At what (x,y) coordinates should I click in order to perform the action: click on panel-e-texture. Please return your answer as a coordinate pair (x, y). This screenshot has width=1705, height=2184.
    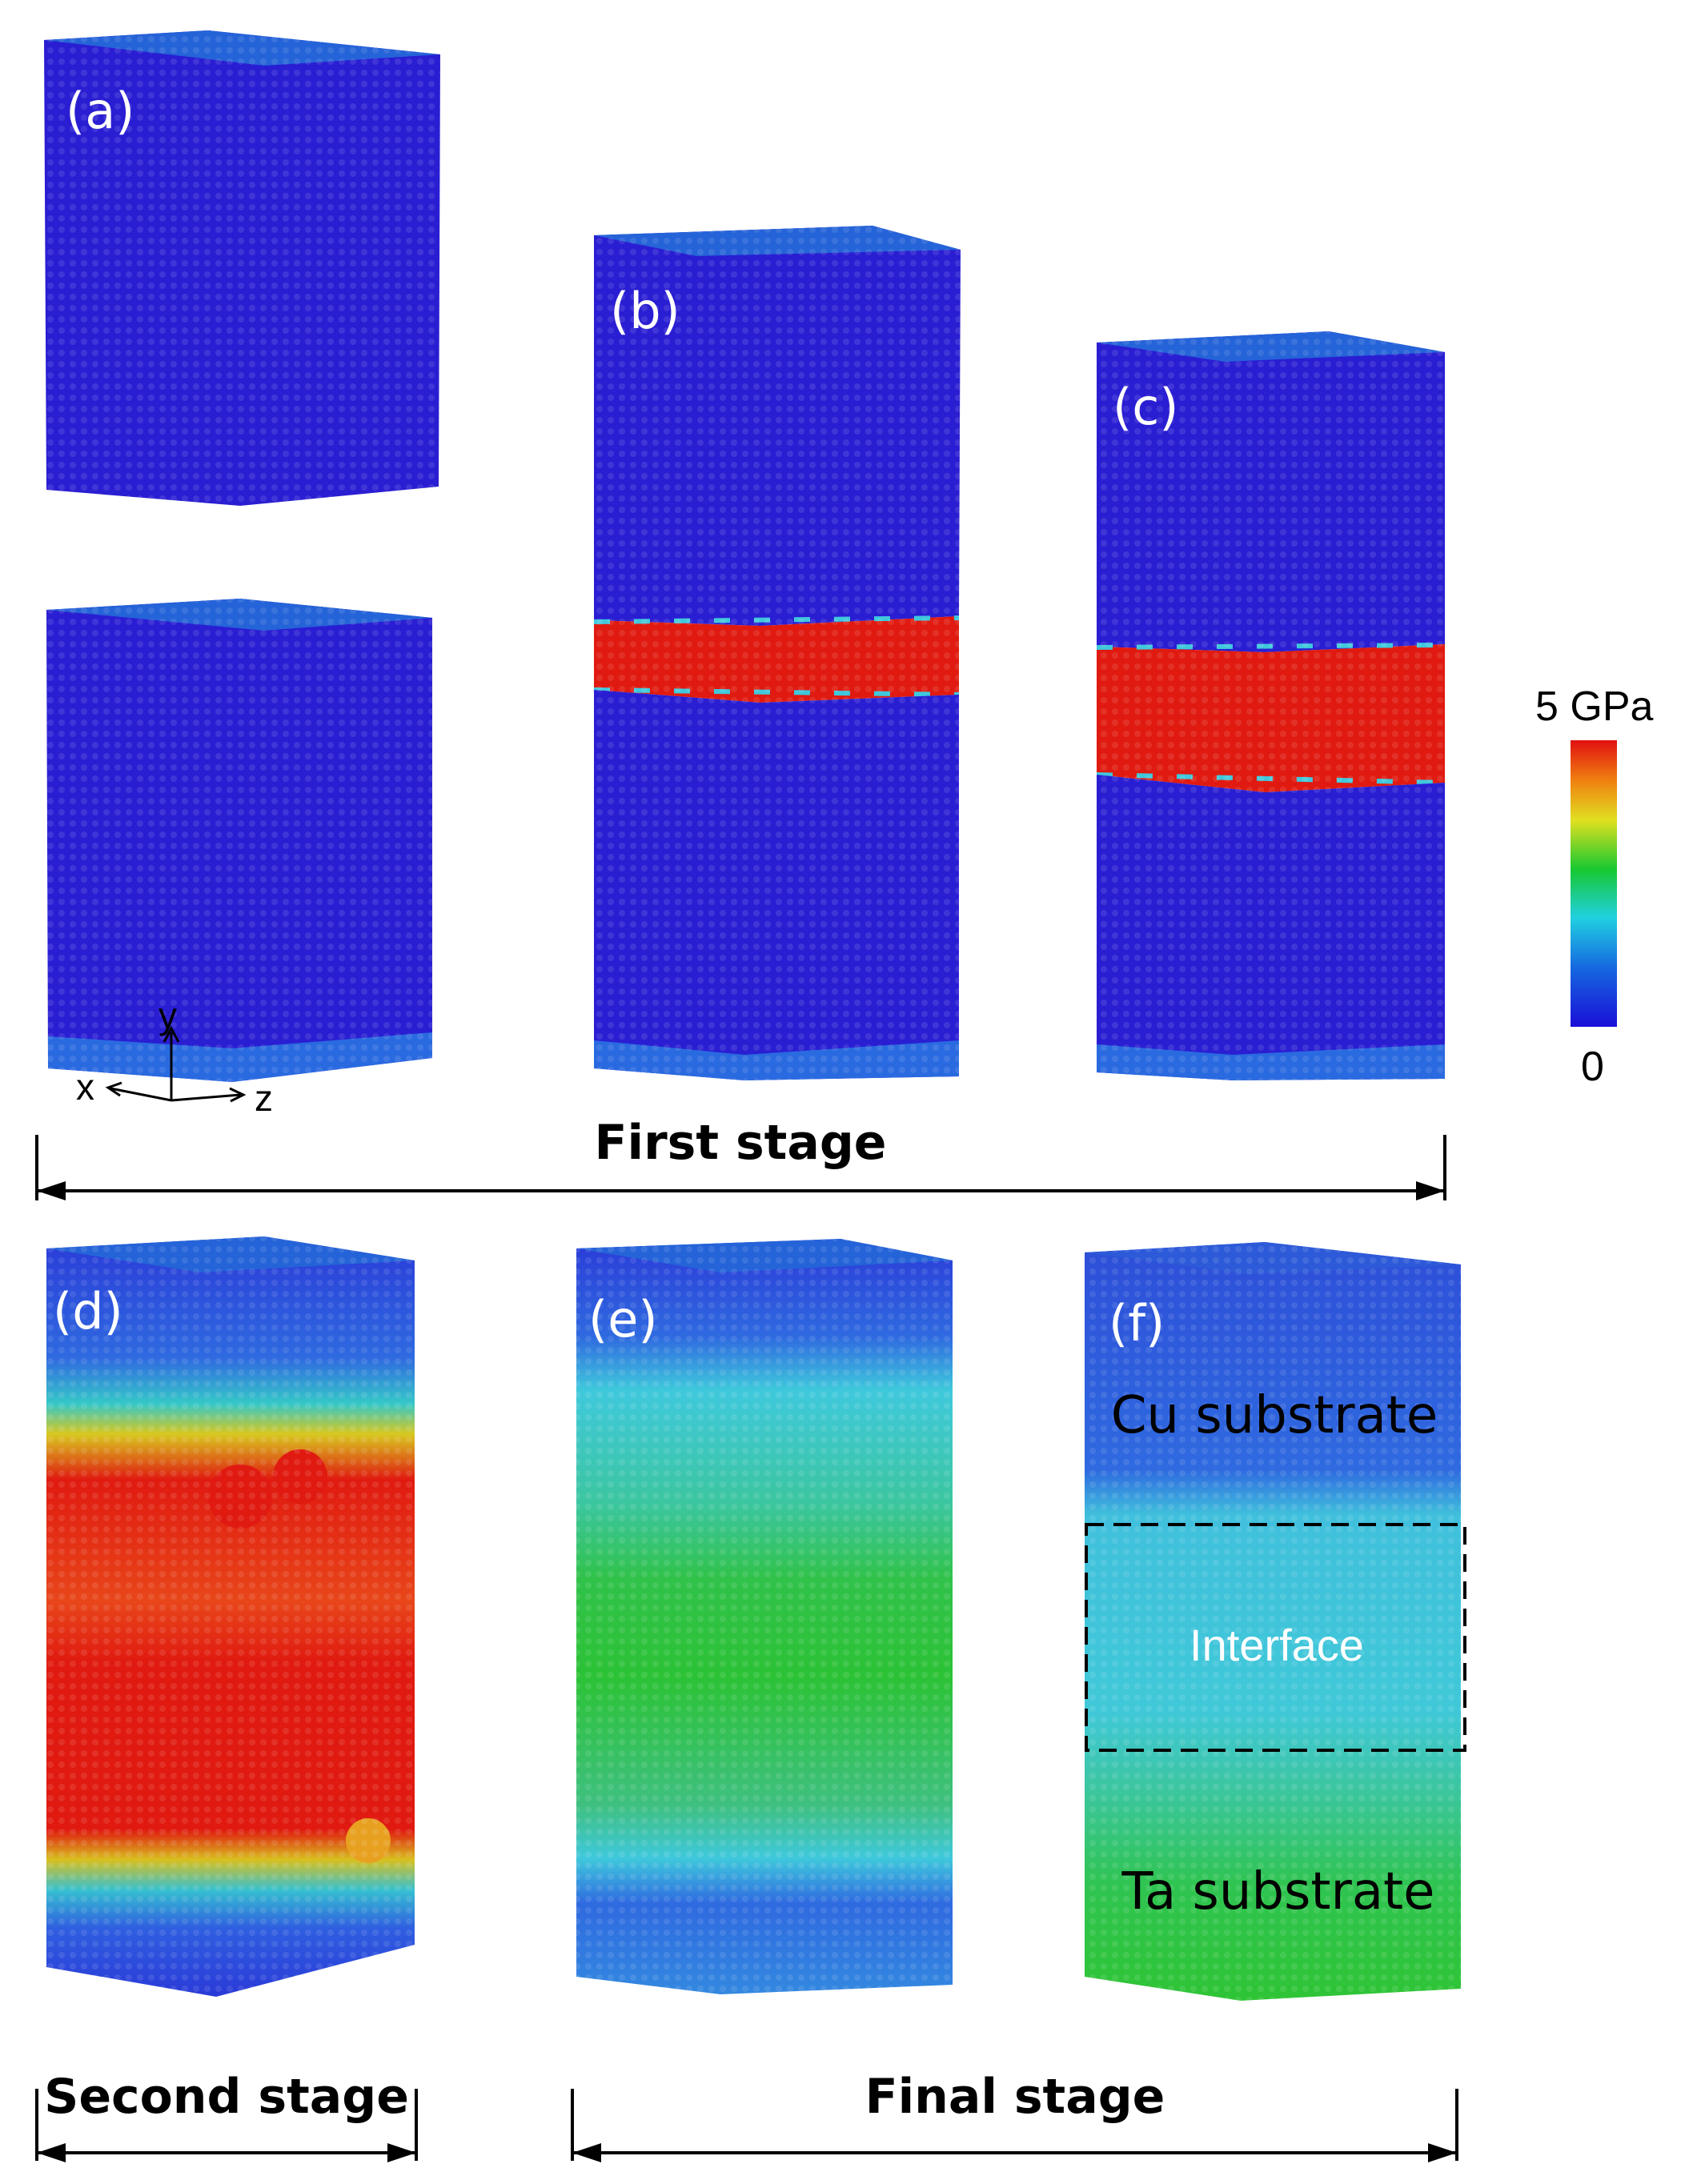
    Looking at the image, I should click on (764, 1616).